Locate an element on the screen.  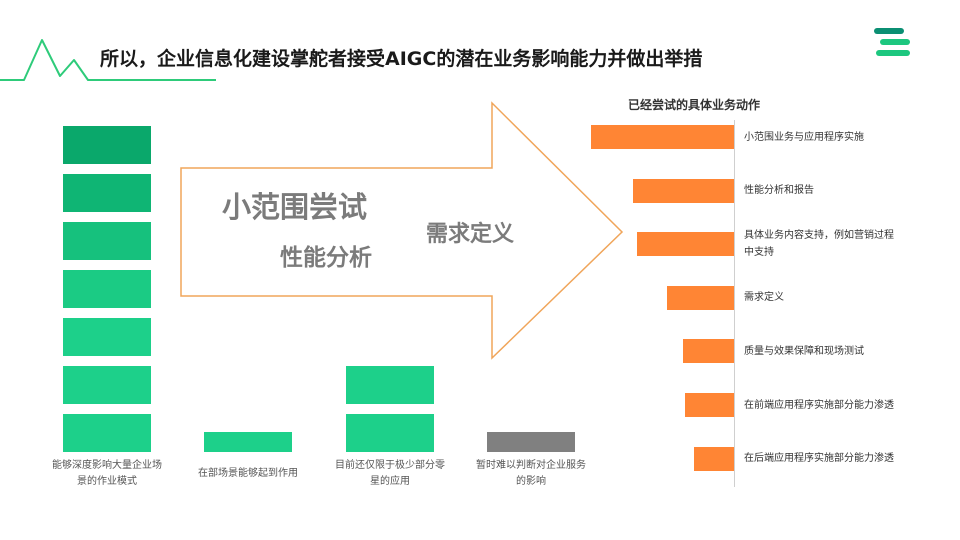
hbar-label: 小范围业务与应用程序实施 is located at coordinates (831, 137).